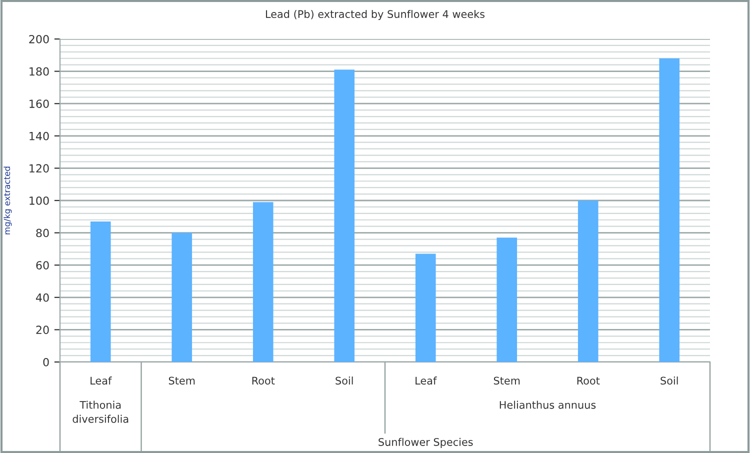 The height and width of the screenshot is (453, 750). What do you see at coordinates (42, 265) in the screenshot?
I see `y-tick-label: 60` at bounding box center [42, 265].